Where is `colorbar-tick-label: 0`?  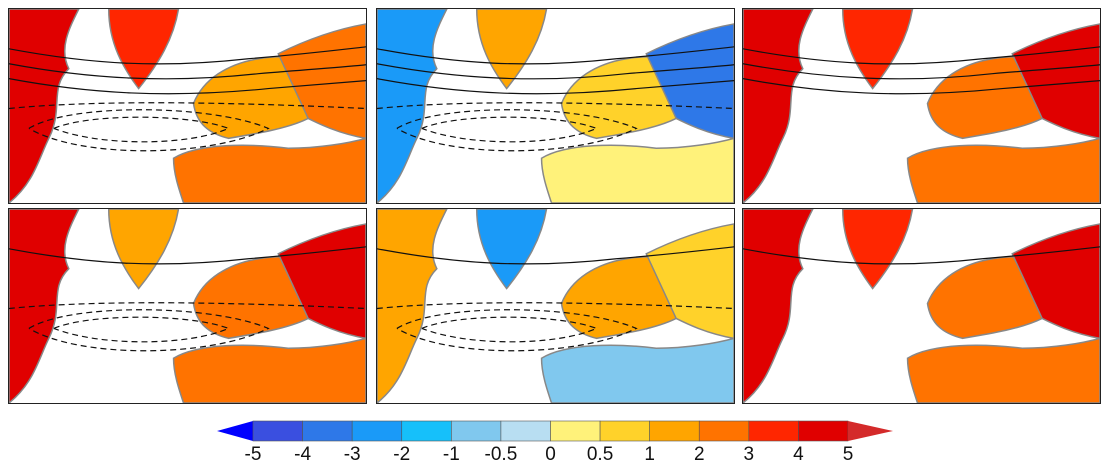 colorbar-tick-label: 0 is located at coordinates (550, 454).